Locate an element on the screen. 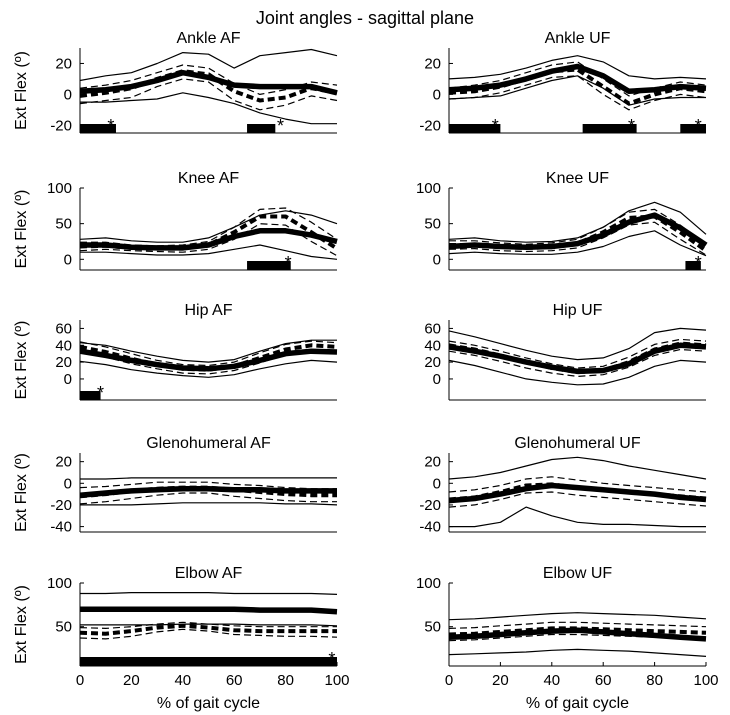  chart-panel: Ankle UF -20 0 20 * * * is located at coordinates (563, 83).